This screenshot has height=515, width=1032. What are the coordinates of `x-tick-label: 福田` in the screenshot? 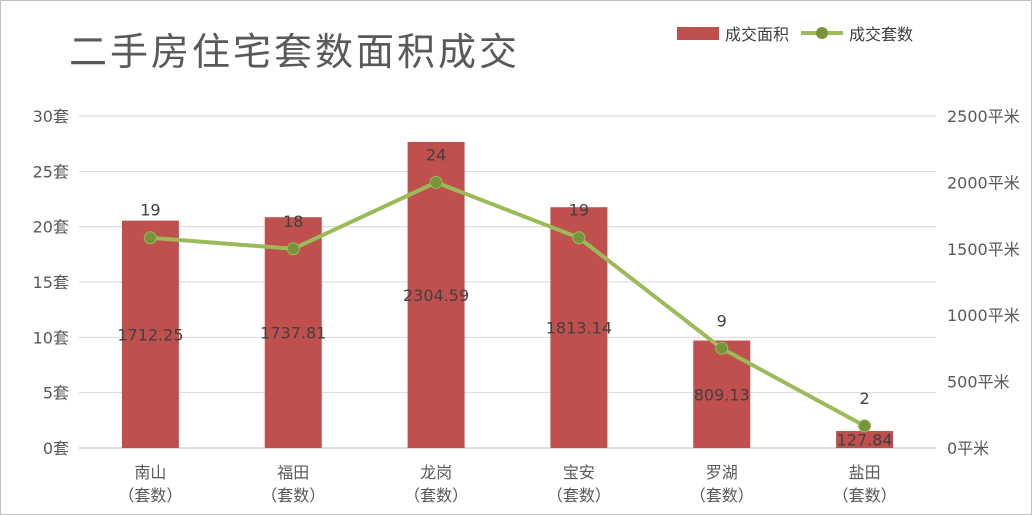 It's located at (293, 472).